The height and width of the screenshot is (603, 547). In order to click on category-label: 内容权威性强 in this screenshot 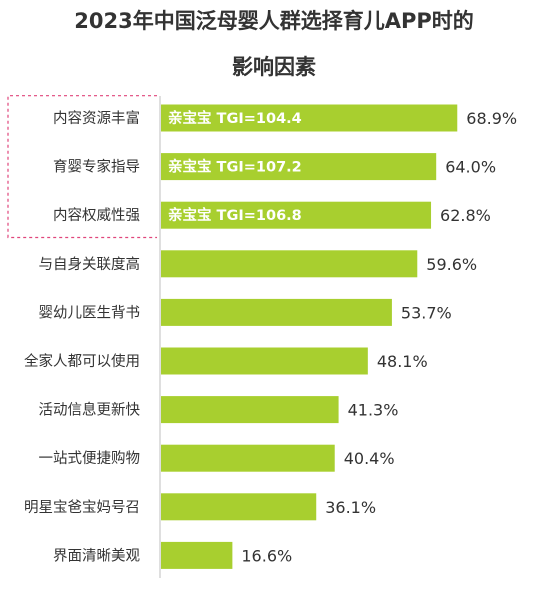, I will do `click(96, 215)`.